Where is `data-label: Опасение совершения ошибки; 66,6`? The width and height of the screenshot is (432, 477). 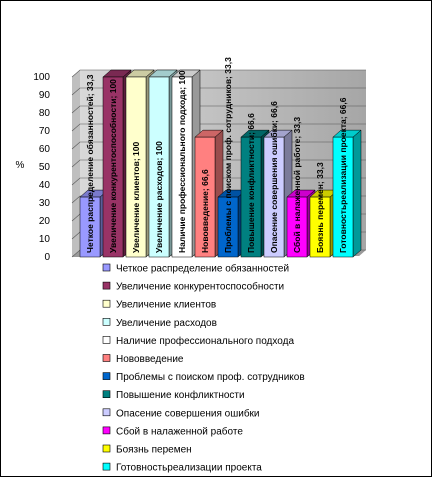 data-label: Опасение совершения ошибки; 66,6 is located at coordinates (274, 177).